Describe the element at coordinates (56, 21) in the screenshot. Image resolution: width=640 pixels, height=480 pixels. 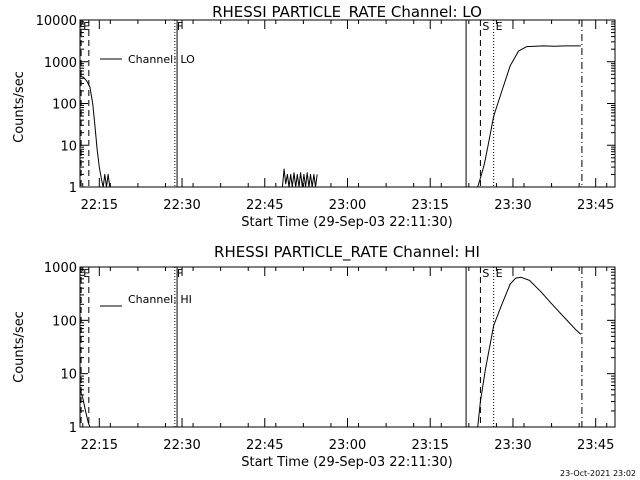
I see `y-tick-label: 10000` at that location.